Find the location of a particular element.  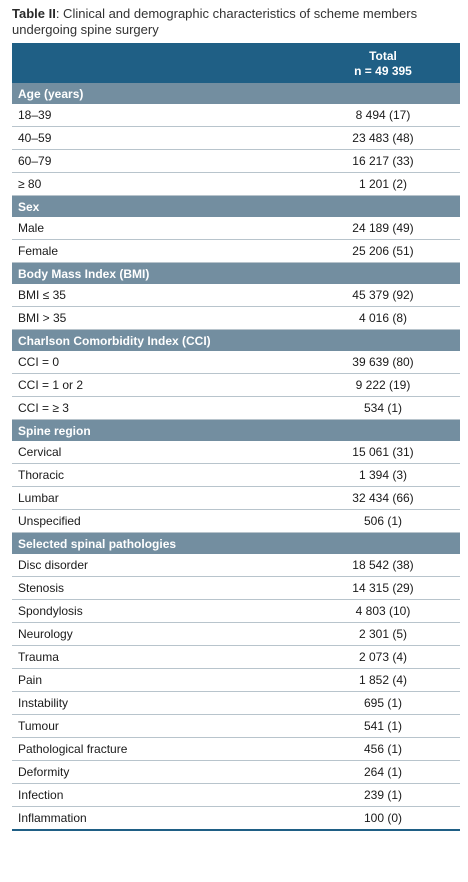

row-label: Disc disorder is located at coordinates (159, 565).